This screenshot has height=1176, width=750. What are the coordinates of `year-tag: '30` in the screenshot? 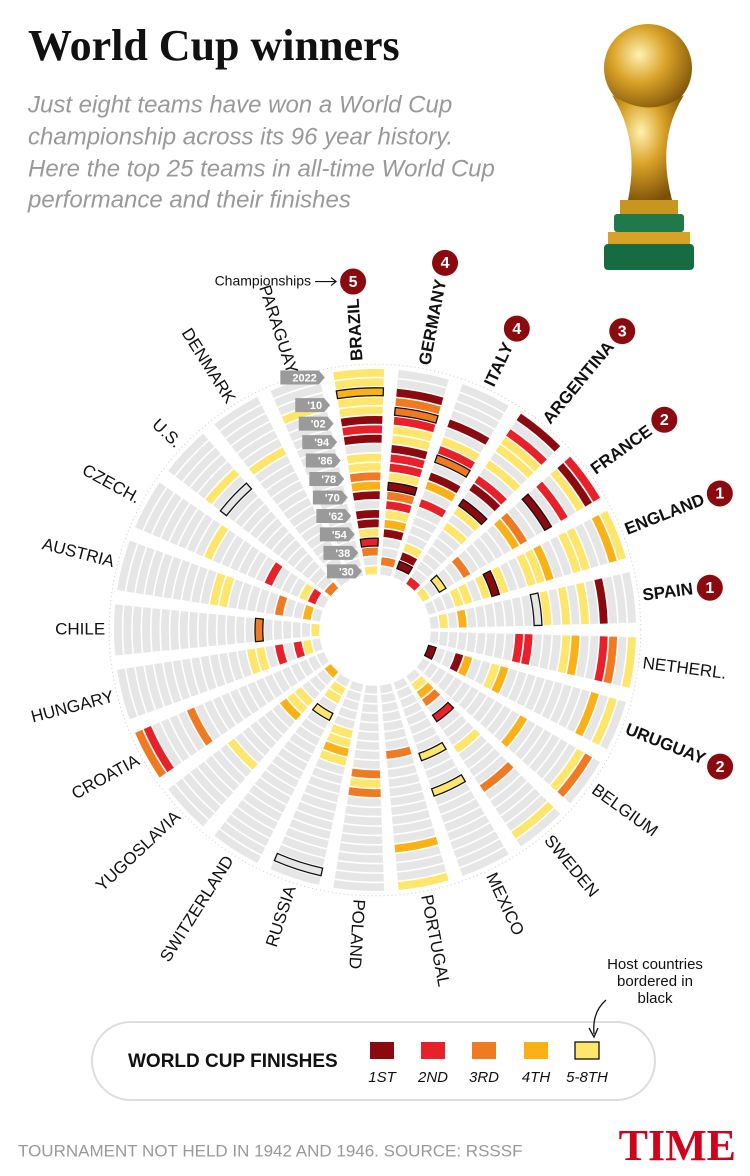 It's located at (344, 571).